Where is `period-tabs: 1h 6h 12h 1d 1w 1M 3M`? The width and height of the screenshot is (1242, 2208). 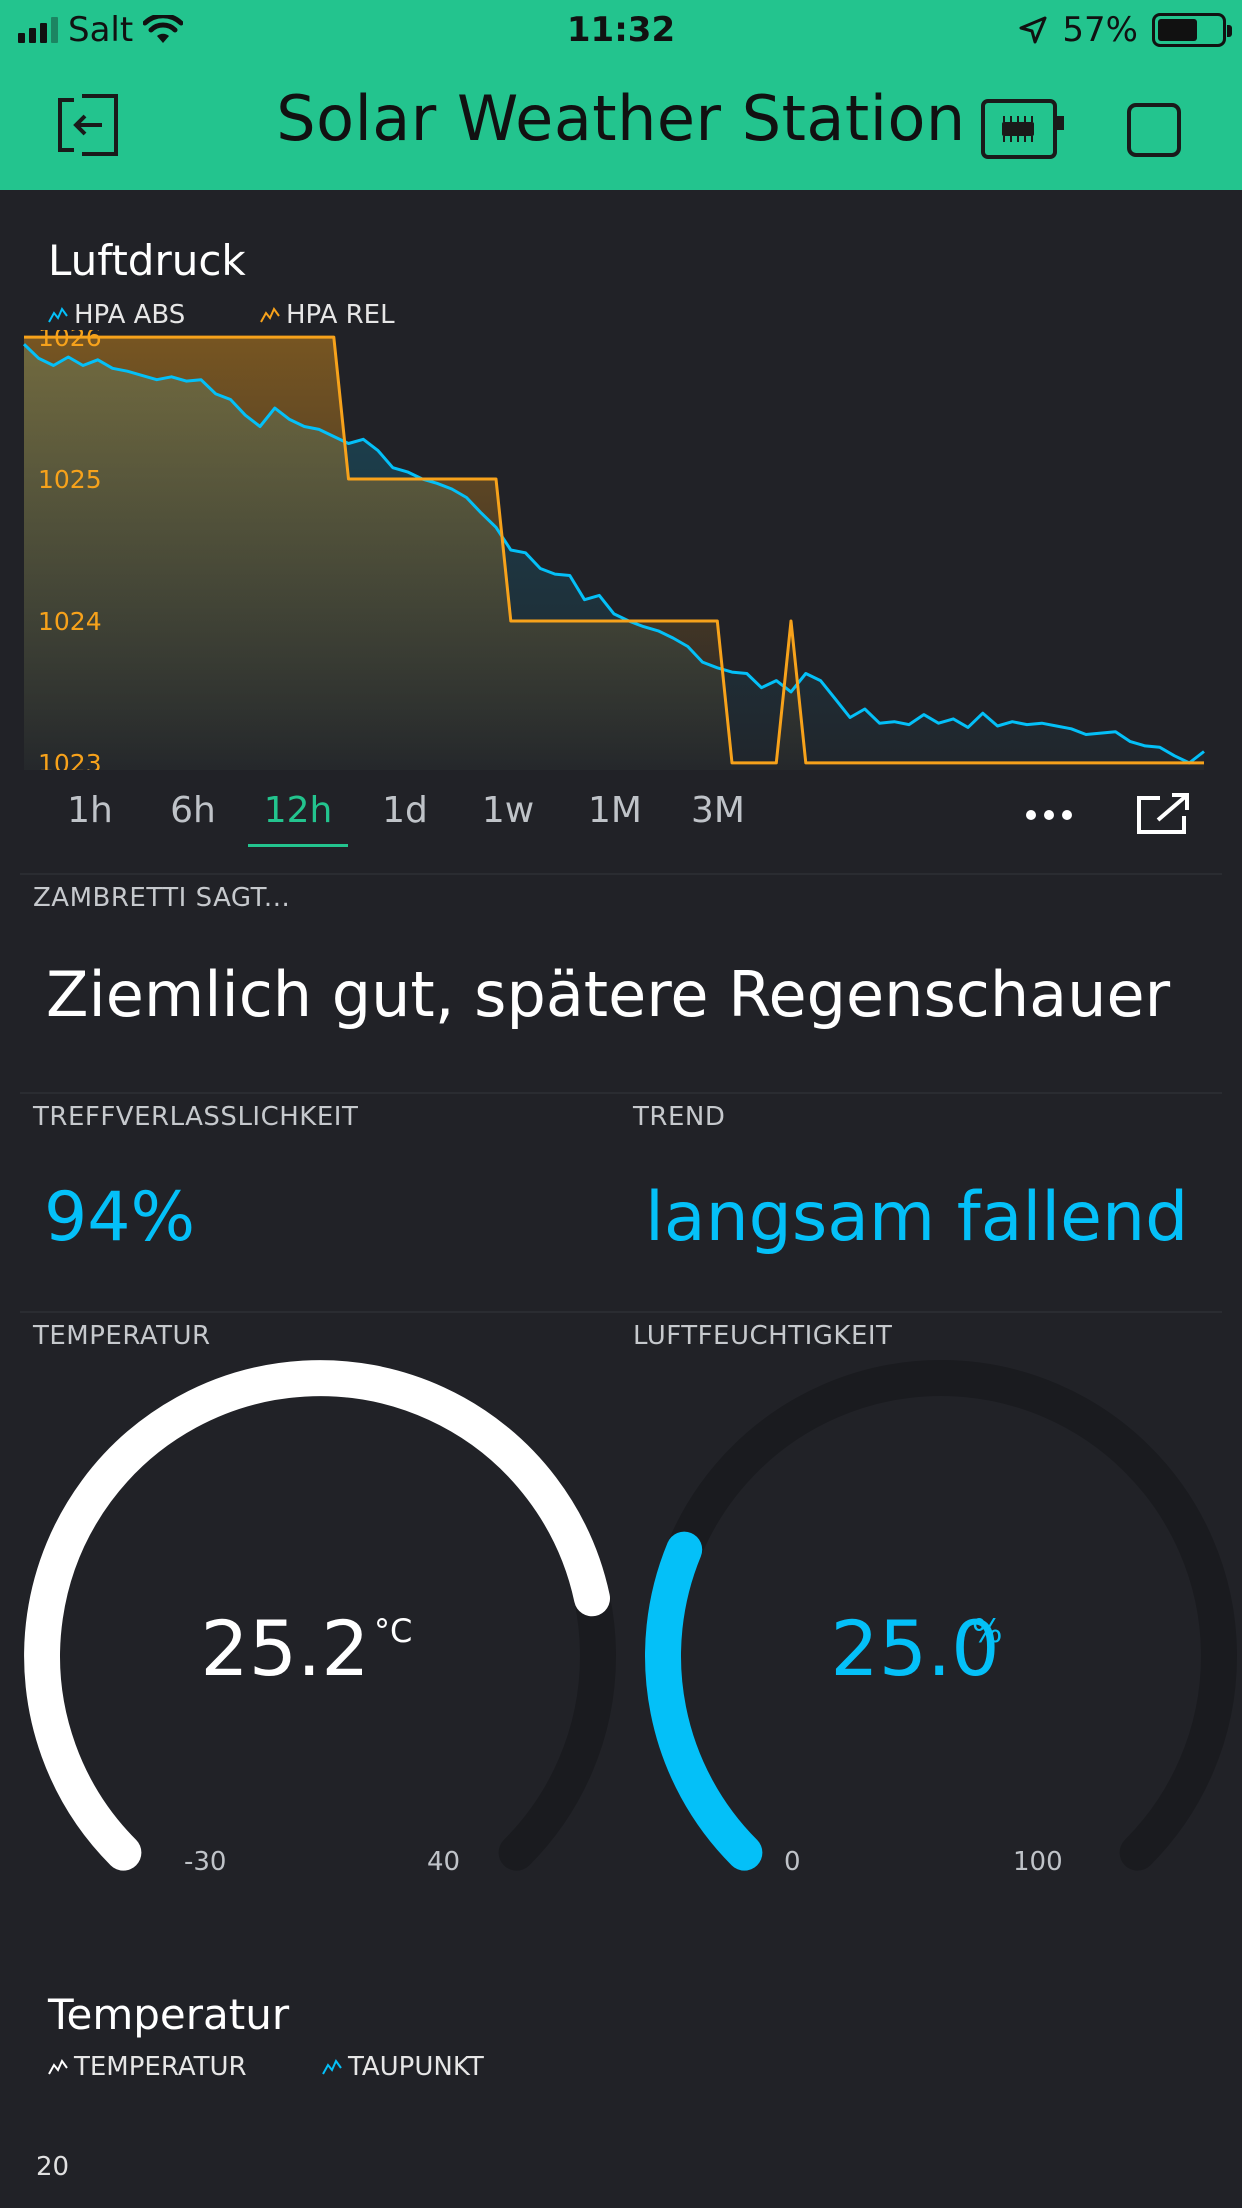 period-tabs: 1h 6h 12h 1d 1w 1M 3M is located at coordinates (621, 820).